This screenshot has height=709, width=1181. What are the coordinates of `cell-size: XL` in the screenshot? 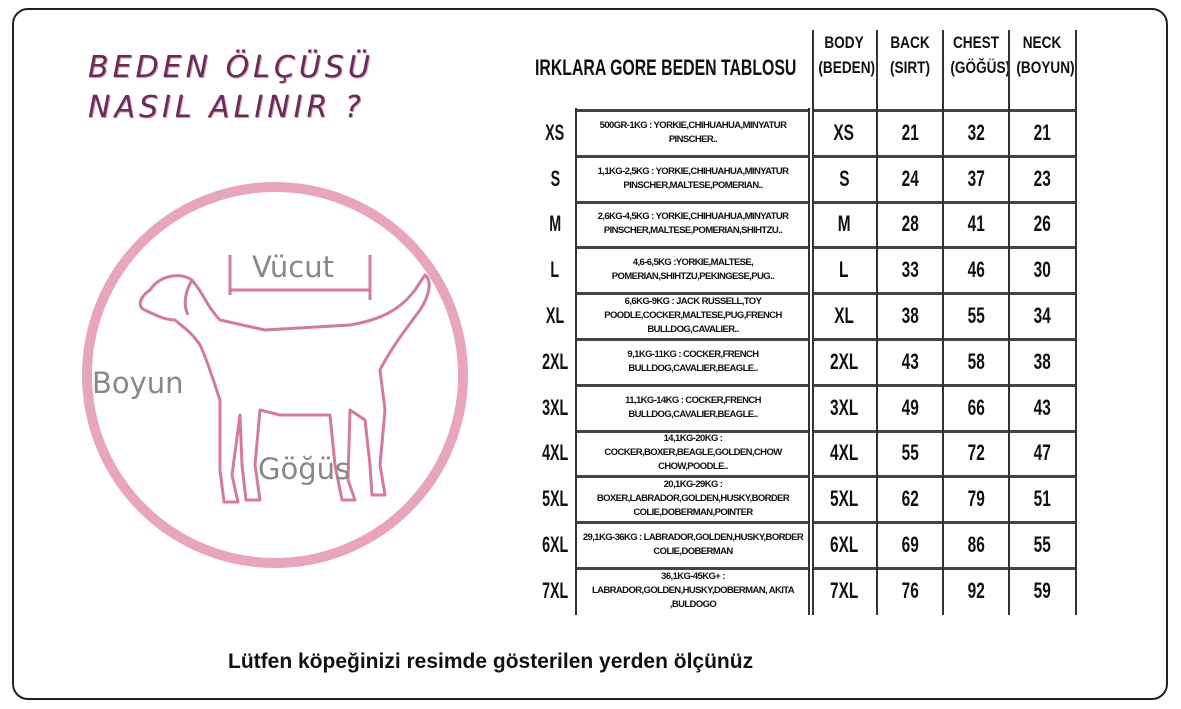 It's located at (555, 316).